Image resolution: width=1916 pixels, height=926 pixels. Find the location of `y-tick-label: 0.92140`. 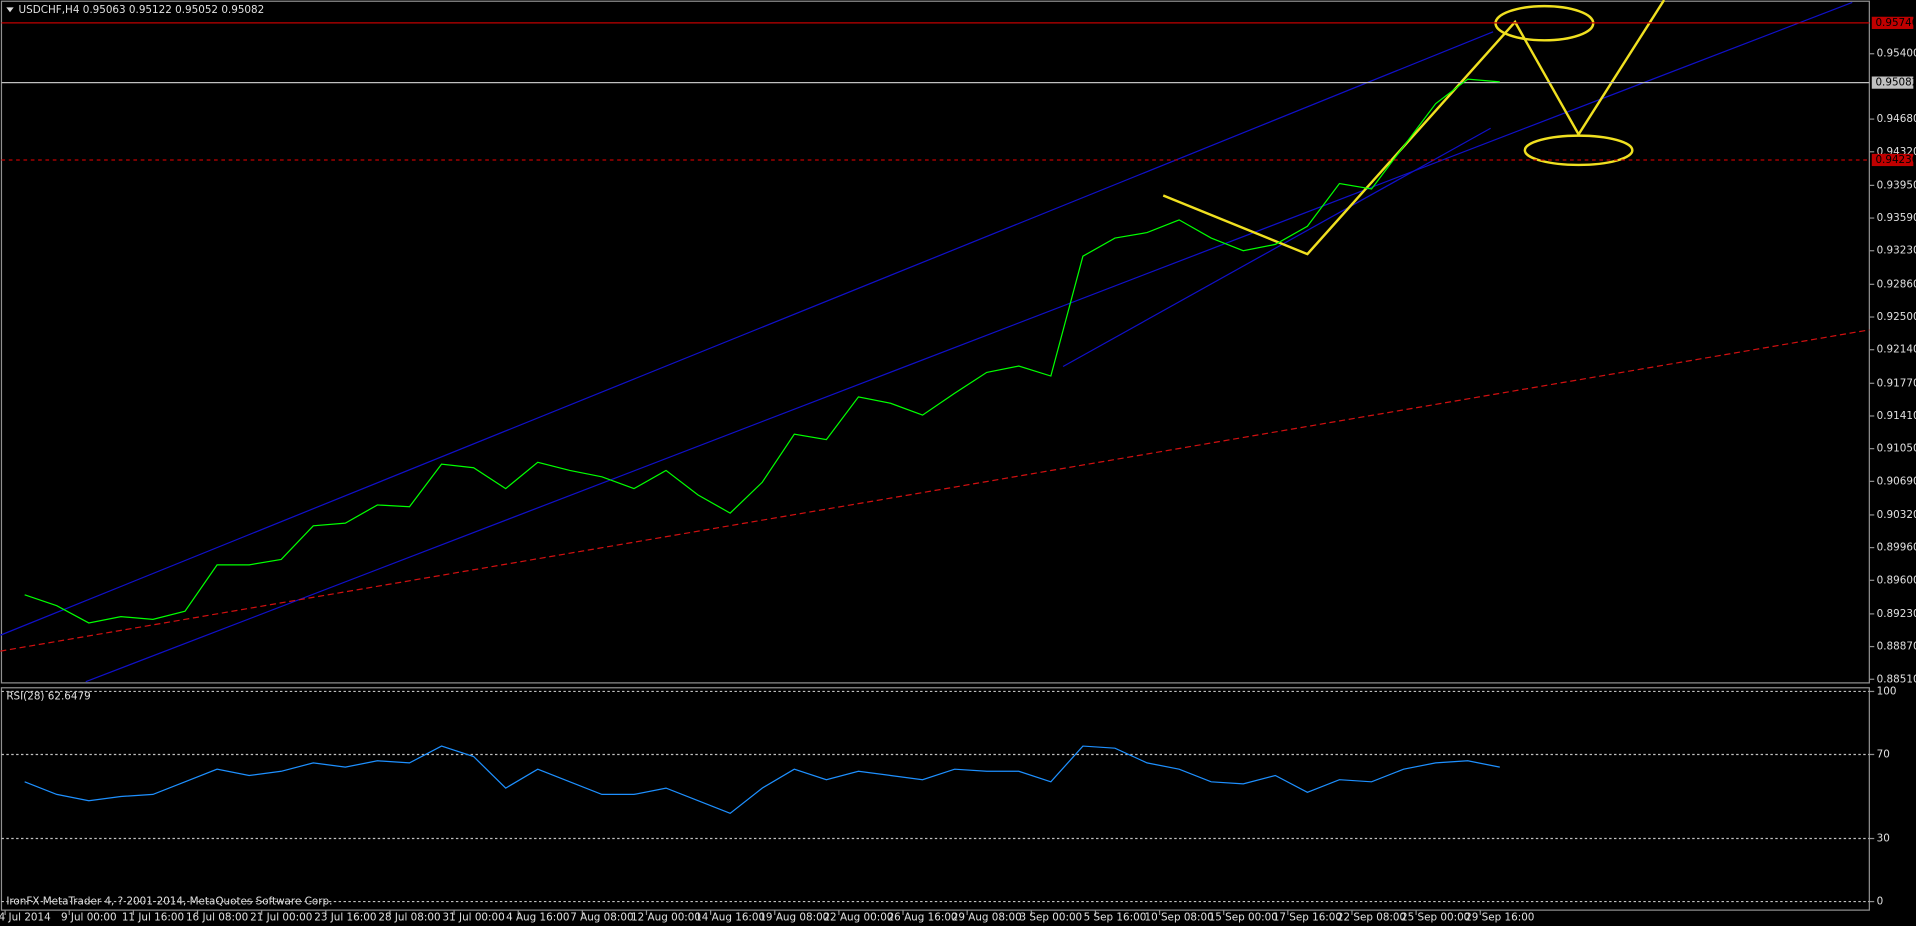

y-tick-label: 0.92140 is located at coordinates (1896, 350).